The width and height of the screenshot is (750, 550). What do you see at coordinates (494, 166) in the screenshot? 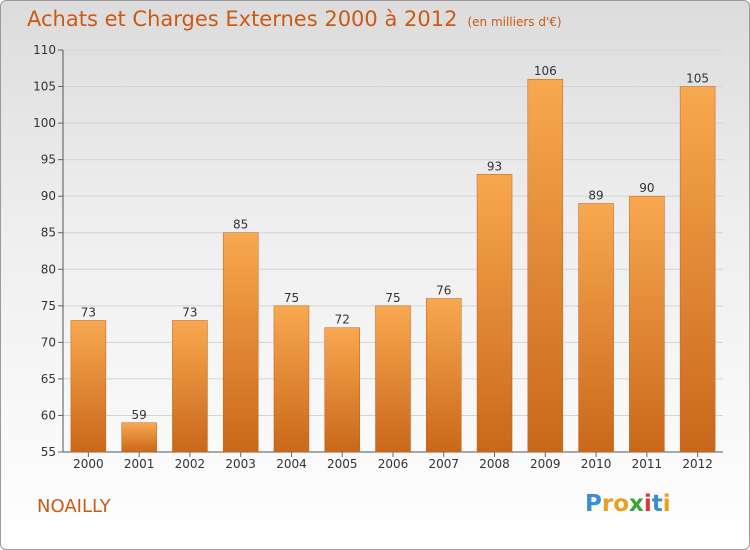
I see `data-label: 93` at bounding box center [494, 166].